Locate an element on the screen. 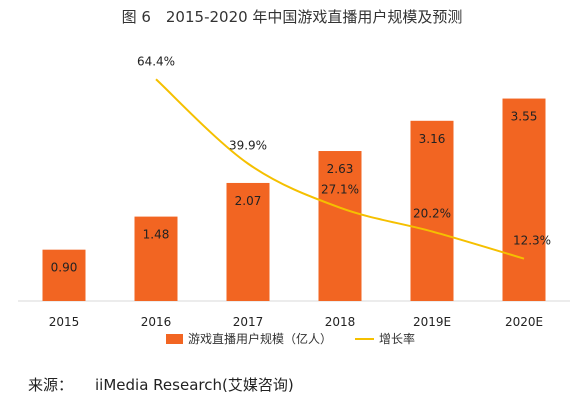  x-tick-label: 2018 is located at coordinates (340, 322).